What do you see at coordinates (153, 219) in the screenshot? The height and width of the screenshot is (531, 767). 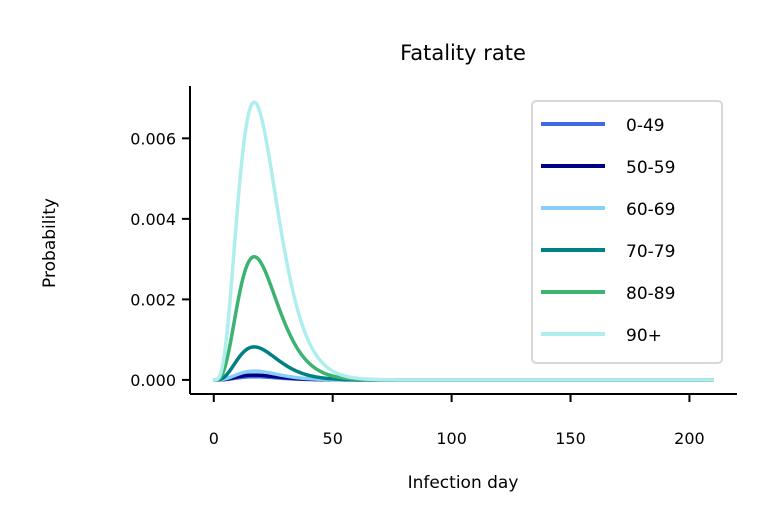 I see `y-tick-label: 0.004` at bounding box center [153, 219].